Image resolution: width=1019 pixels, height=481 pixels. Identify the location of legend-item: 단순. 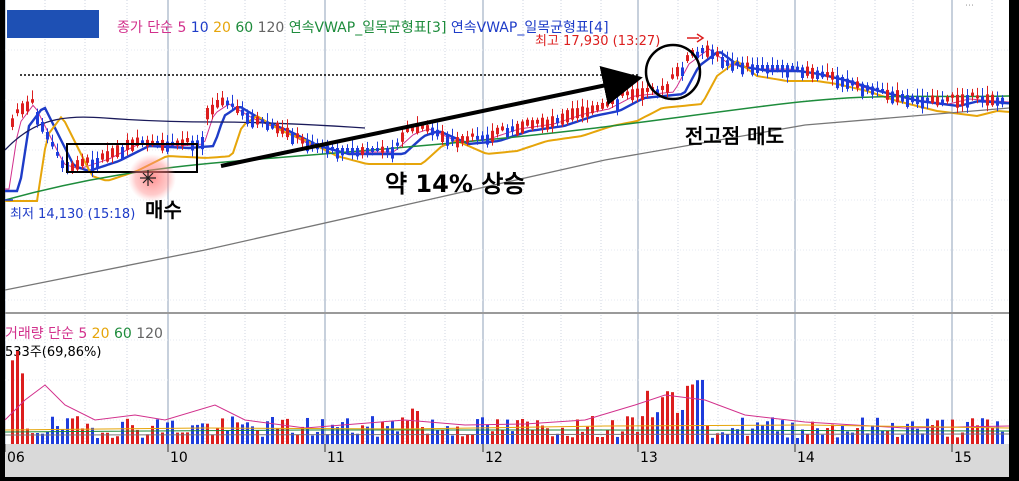
(63, 334).